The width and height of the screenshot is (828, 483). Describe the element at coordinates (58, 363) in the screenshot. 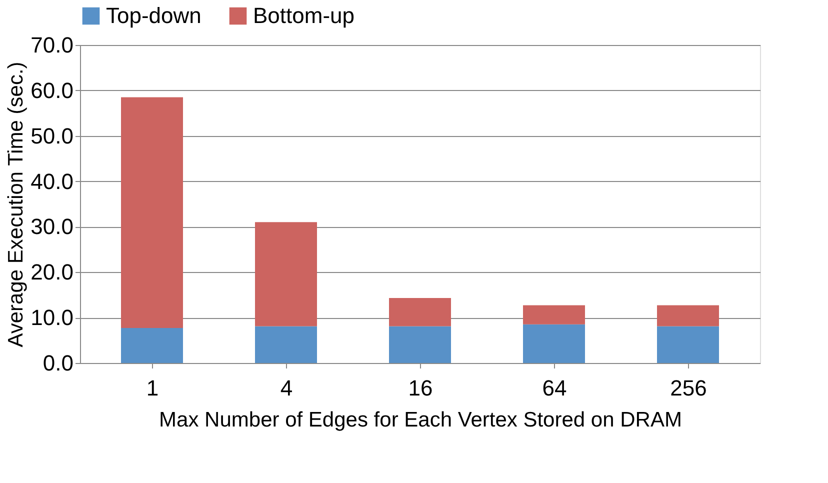

I see `y-tick-label: 0.0` at that location.